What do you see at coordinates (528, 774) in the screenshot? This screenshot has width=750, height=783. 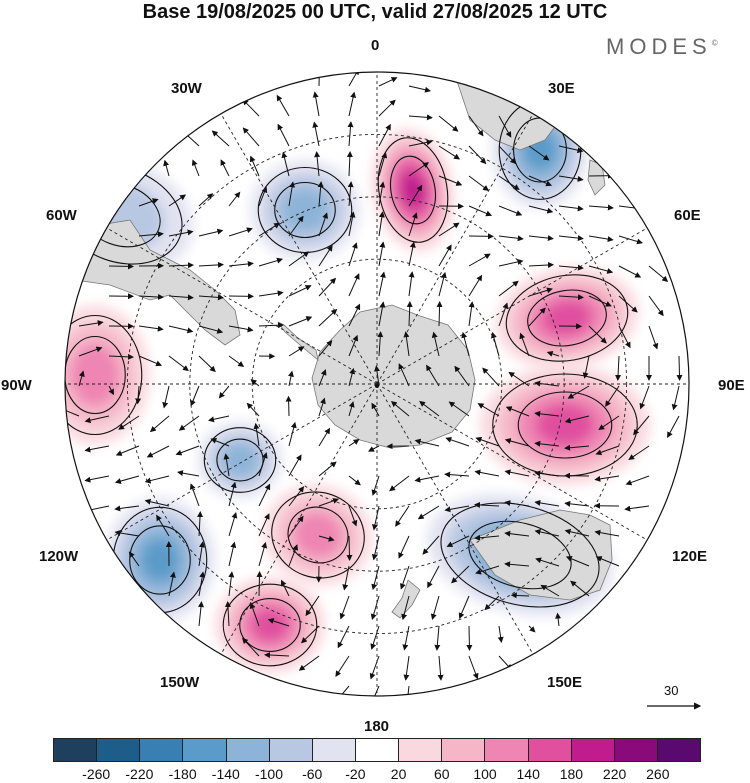 I see `colorbar-tick-label: 140` at bounding box center [528, 774].